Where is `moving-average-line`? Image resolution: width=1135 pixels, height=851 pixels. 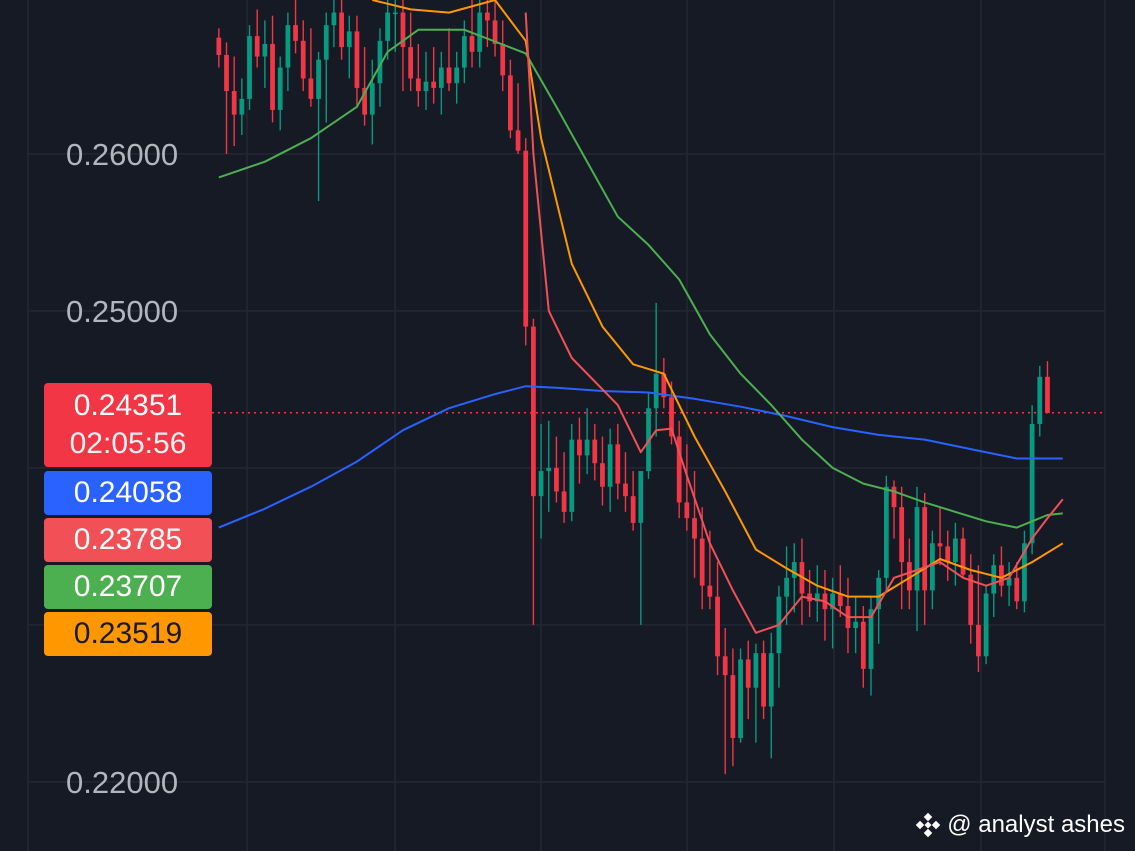
moving-average-line is located at coordinates (640, 457).